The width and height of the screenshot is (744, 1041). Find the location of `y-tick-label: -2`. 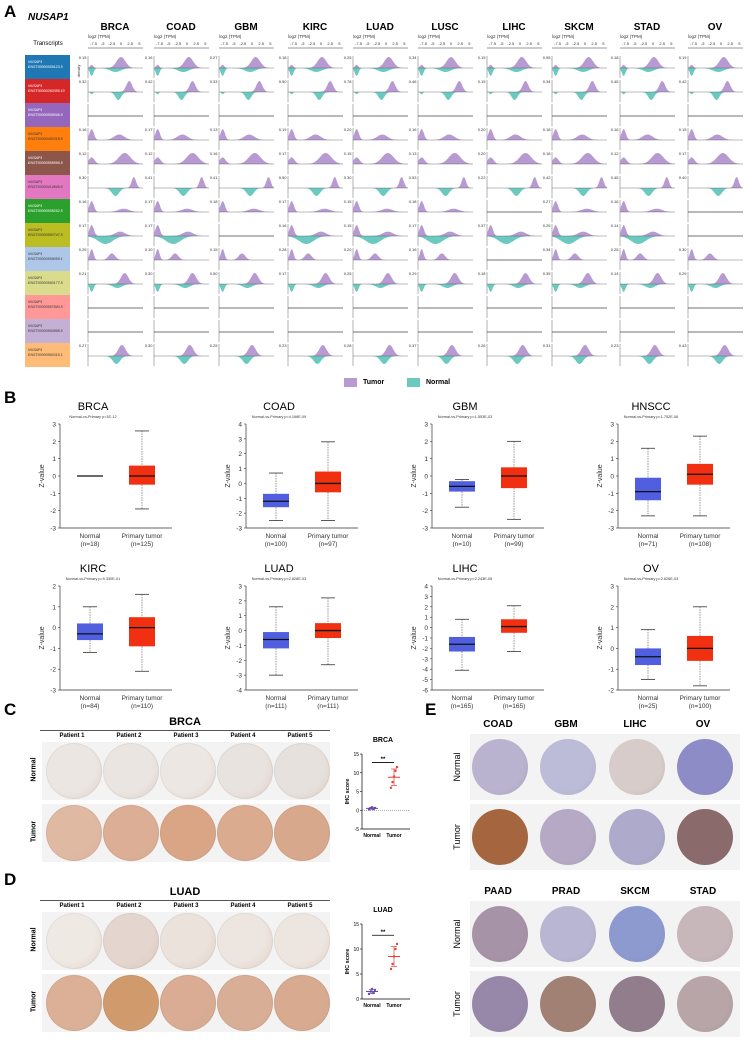

y-tick-label: -2 is located at coordinates (611, 691).